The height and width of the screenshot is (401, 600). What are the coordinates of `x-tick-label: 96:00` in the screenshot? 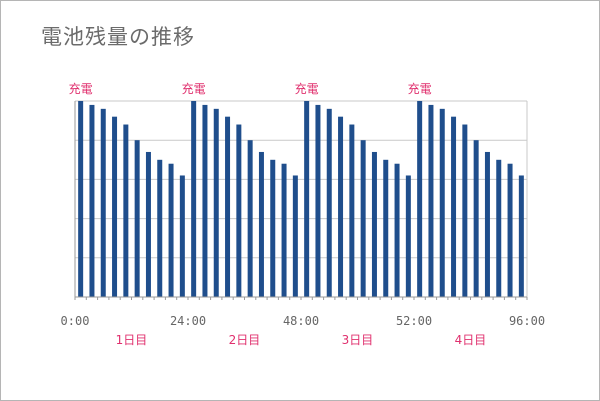 It's located at (527, 321).